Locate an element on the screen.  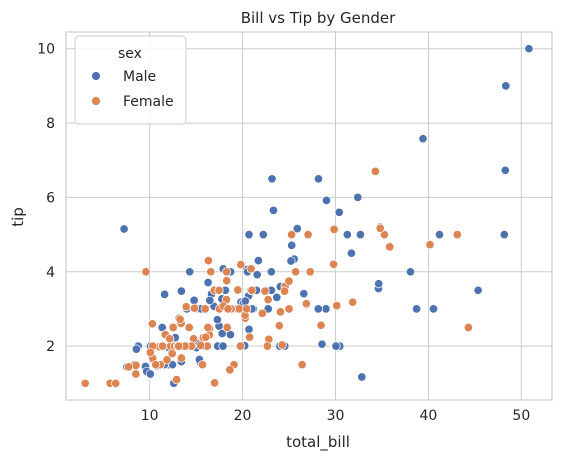
y-tick-labels: 2 4 6 8 10 is located at coordinates (46, 198).